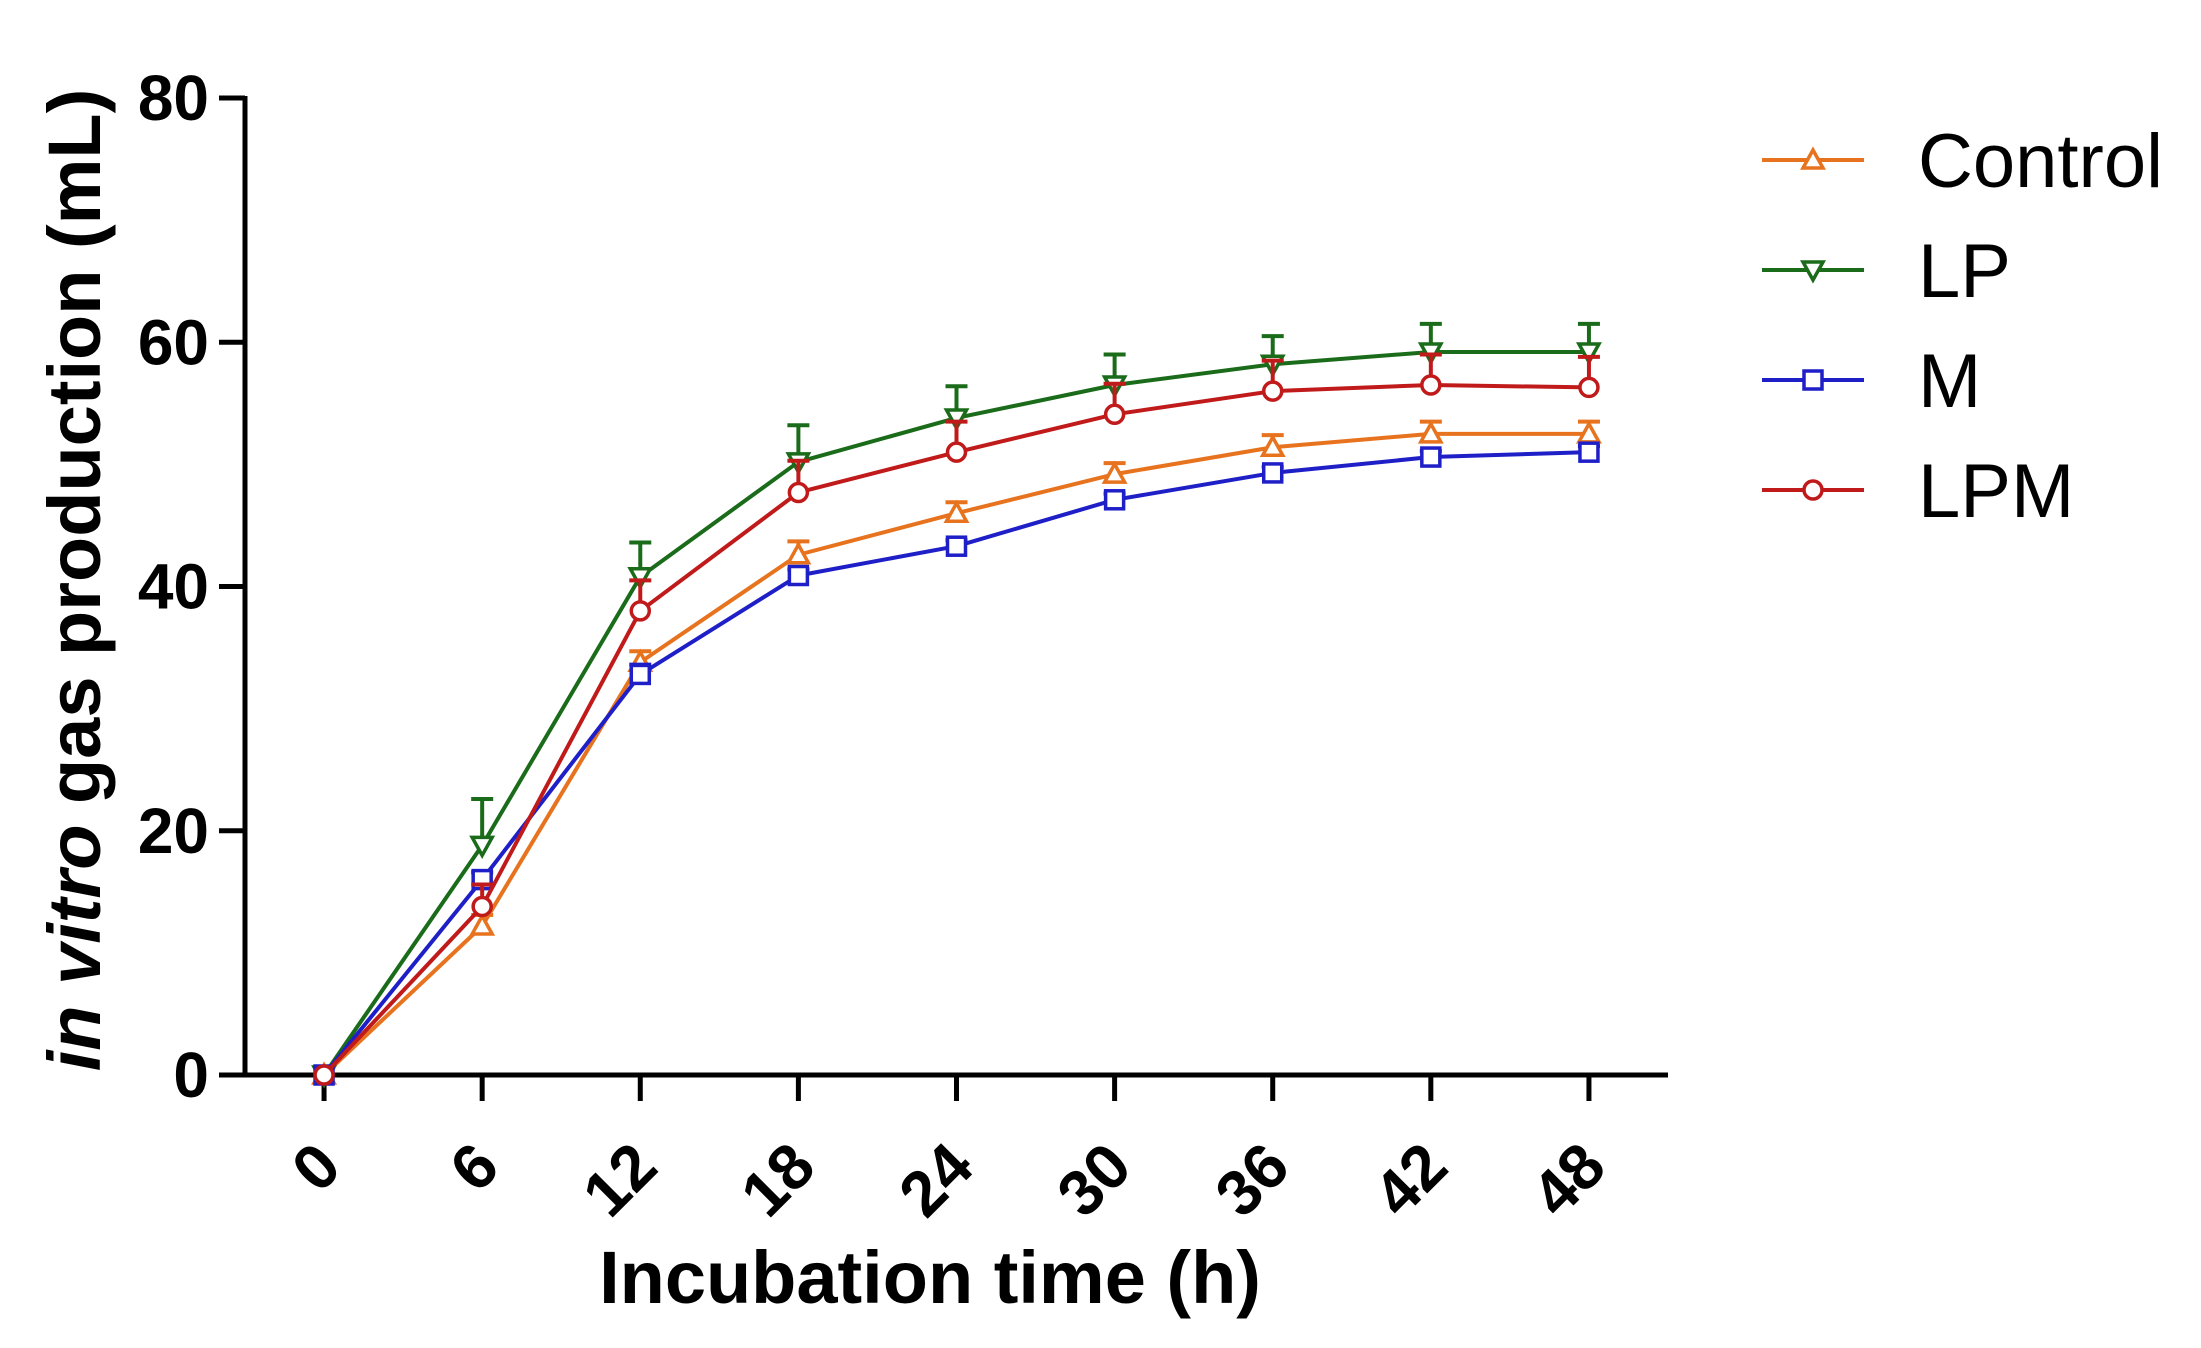 The image size is (2201, 1348). I want to click on x-tick-label: 30, so click(1093, 1179).